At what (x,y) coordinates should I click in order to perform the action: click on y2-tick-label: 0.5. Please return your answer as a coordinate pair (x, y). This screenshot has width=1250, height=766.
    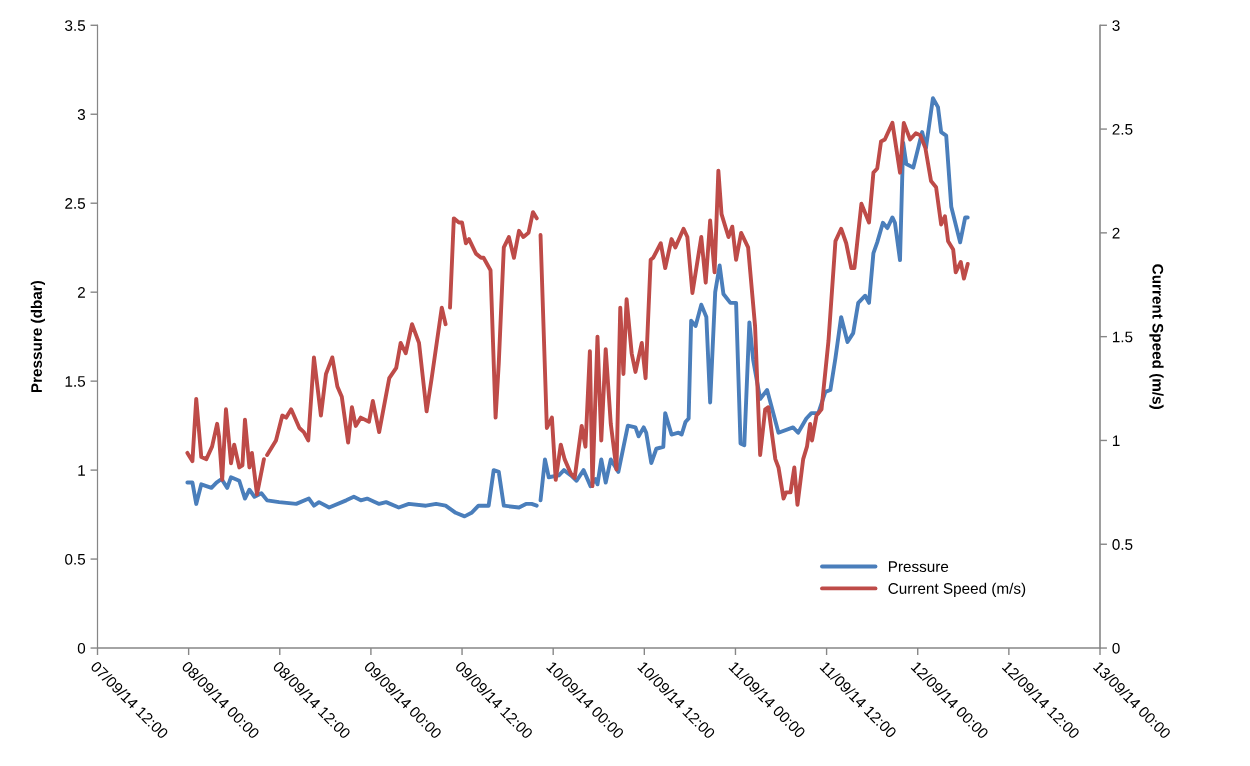
    Looking at the image, I should click on (1122, 544).